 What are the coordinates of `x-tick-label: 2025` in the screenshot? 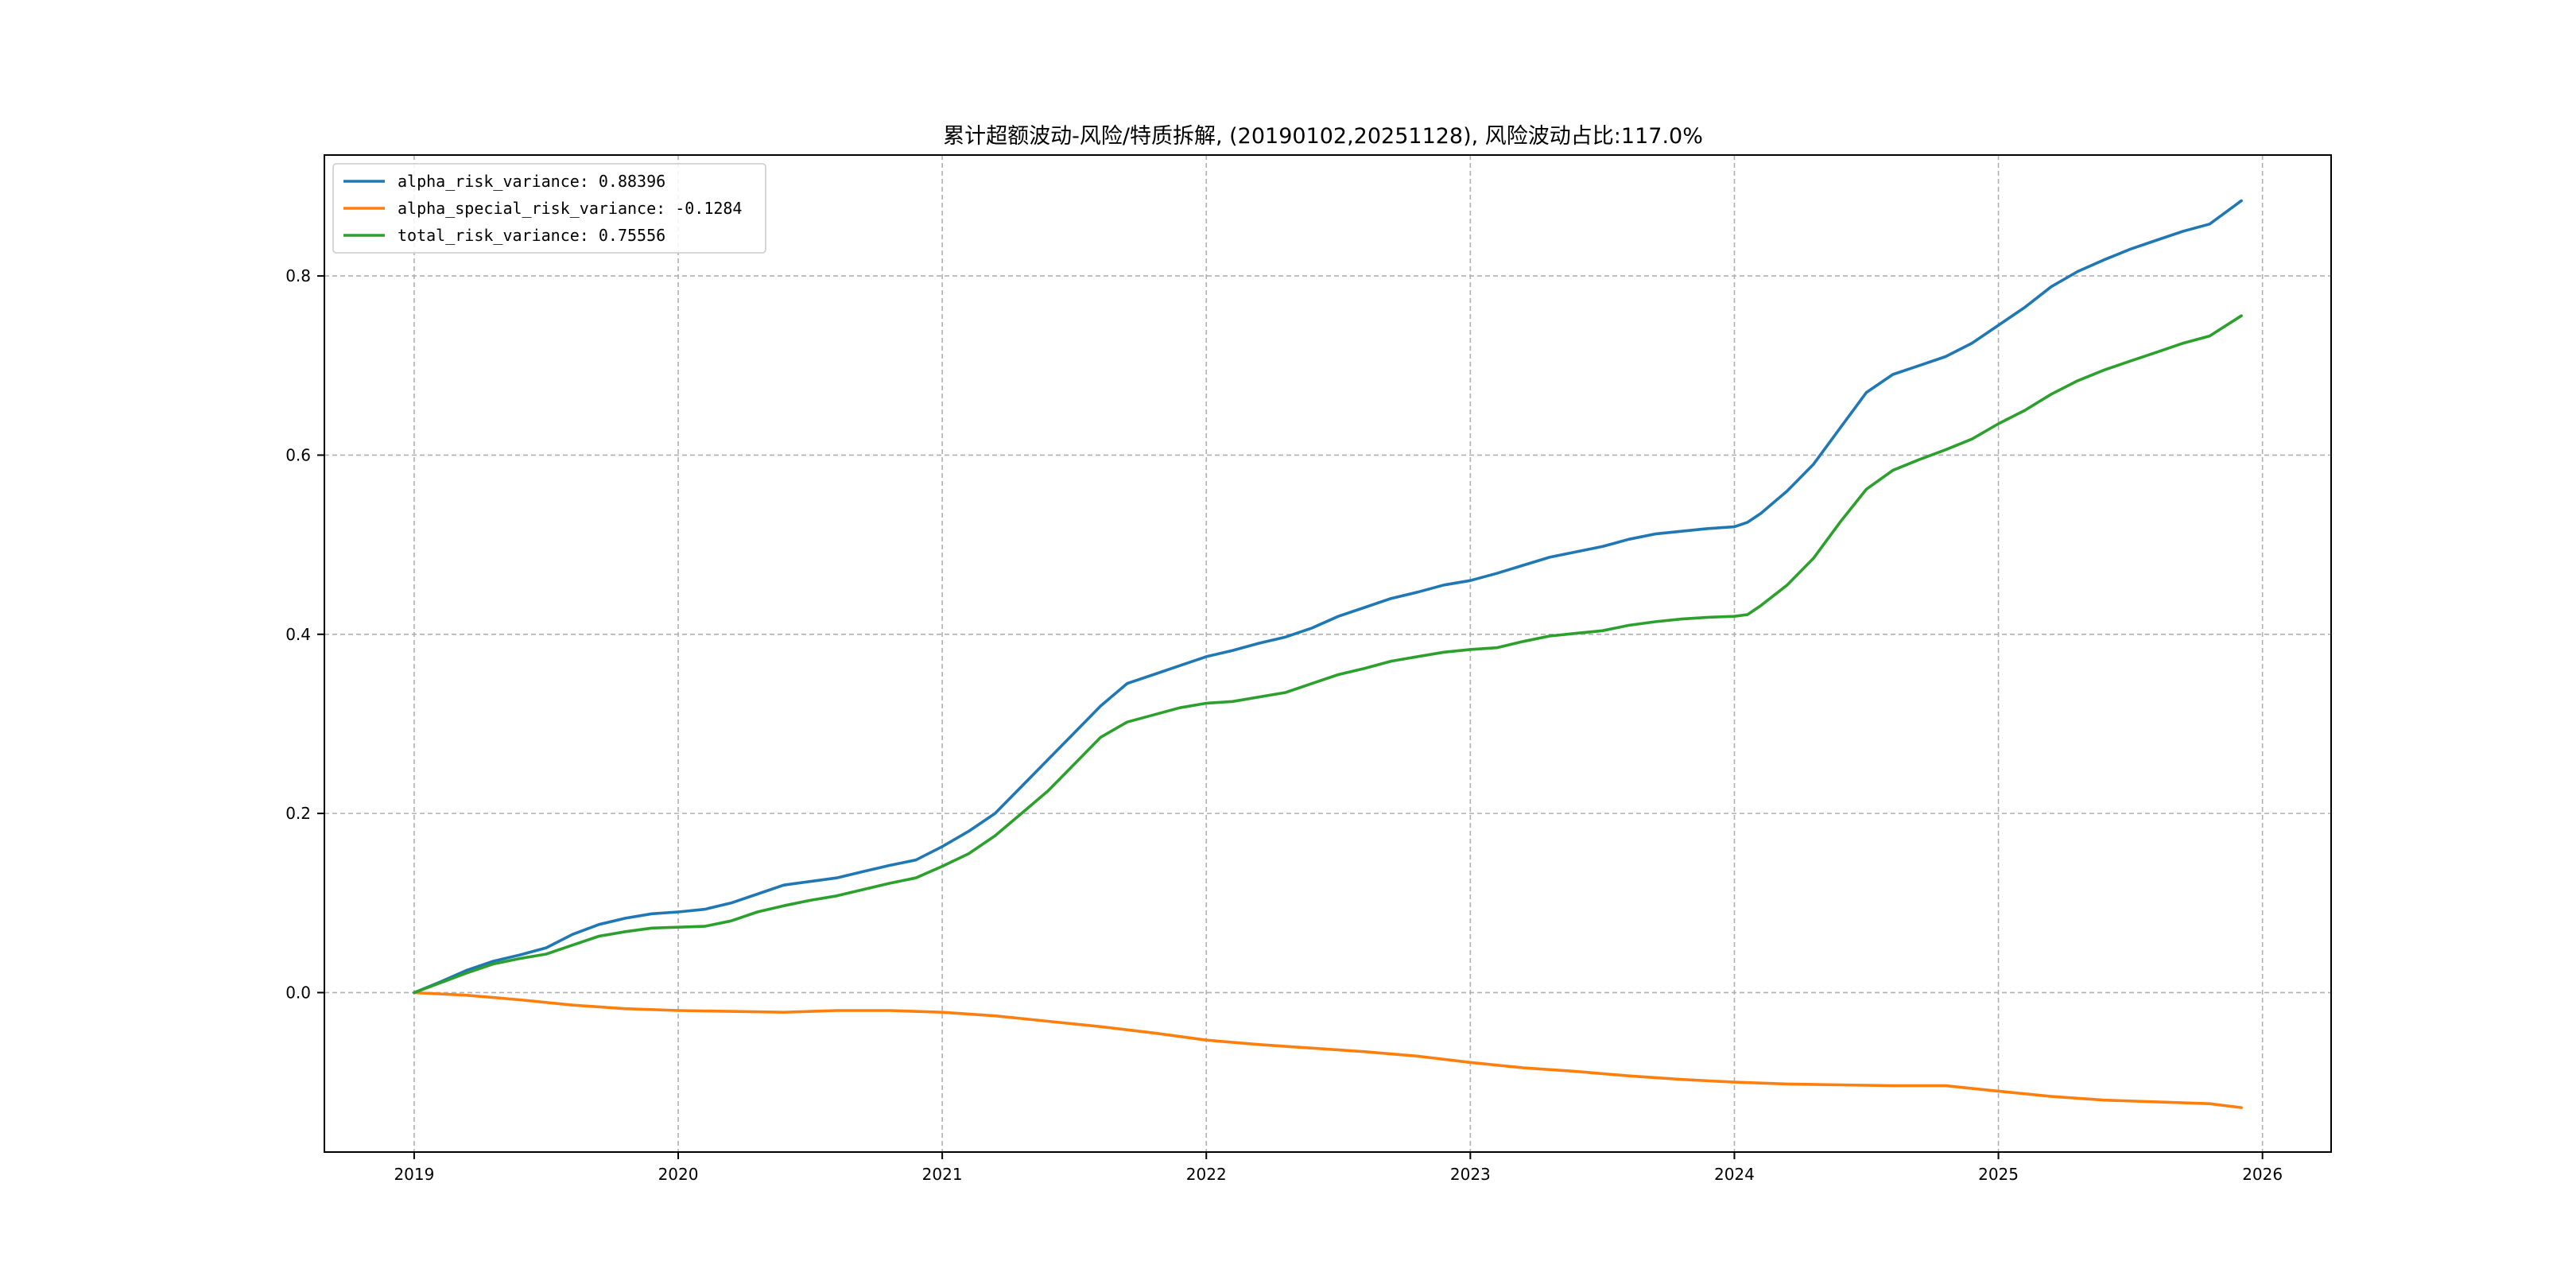 It's located at (1999, 1174).